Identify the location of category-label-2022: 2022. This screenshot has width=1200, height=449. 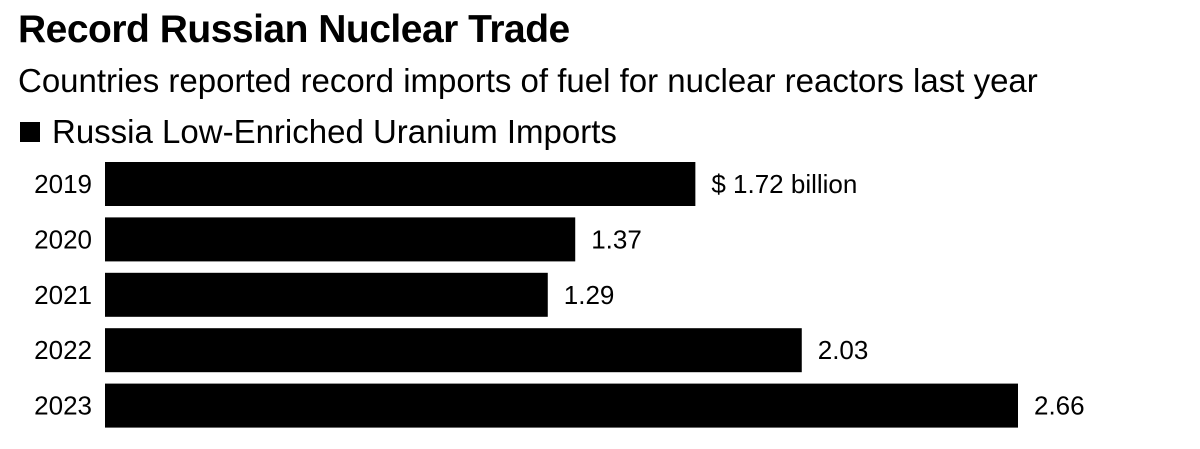
(63, 350).